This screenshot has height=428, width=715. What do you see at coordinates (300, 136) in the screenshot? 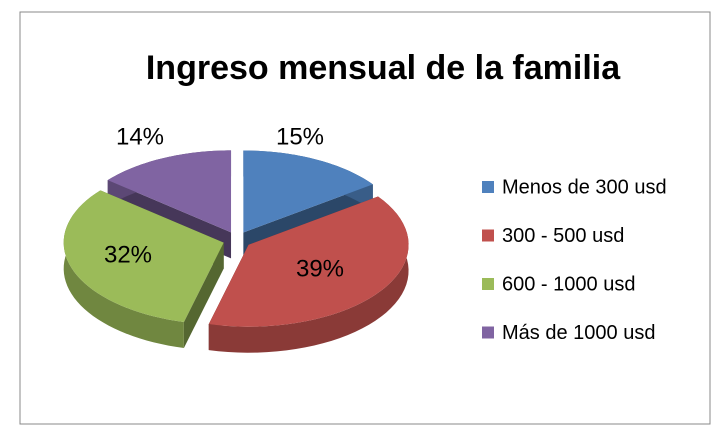
I see `data-label: 15%` at bounding box center [300, 136].